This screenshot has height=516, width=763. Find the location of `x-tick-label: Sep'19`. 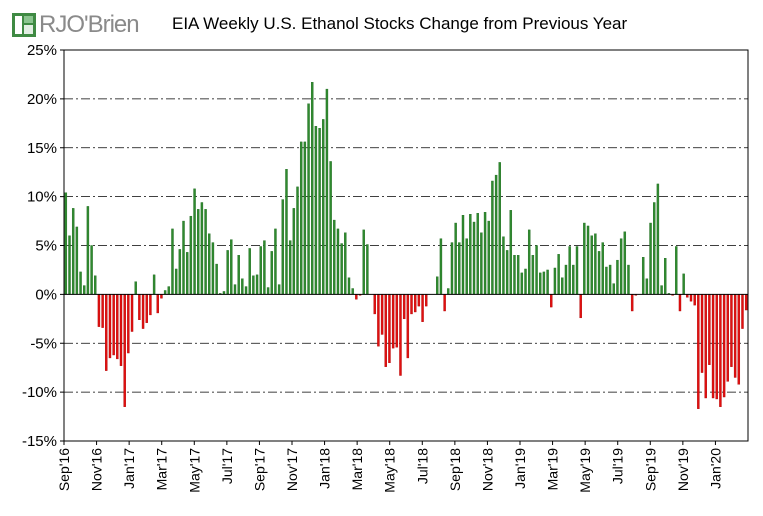

x-tick-label: Sep'19 is located at coordinates (650, 469).